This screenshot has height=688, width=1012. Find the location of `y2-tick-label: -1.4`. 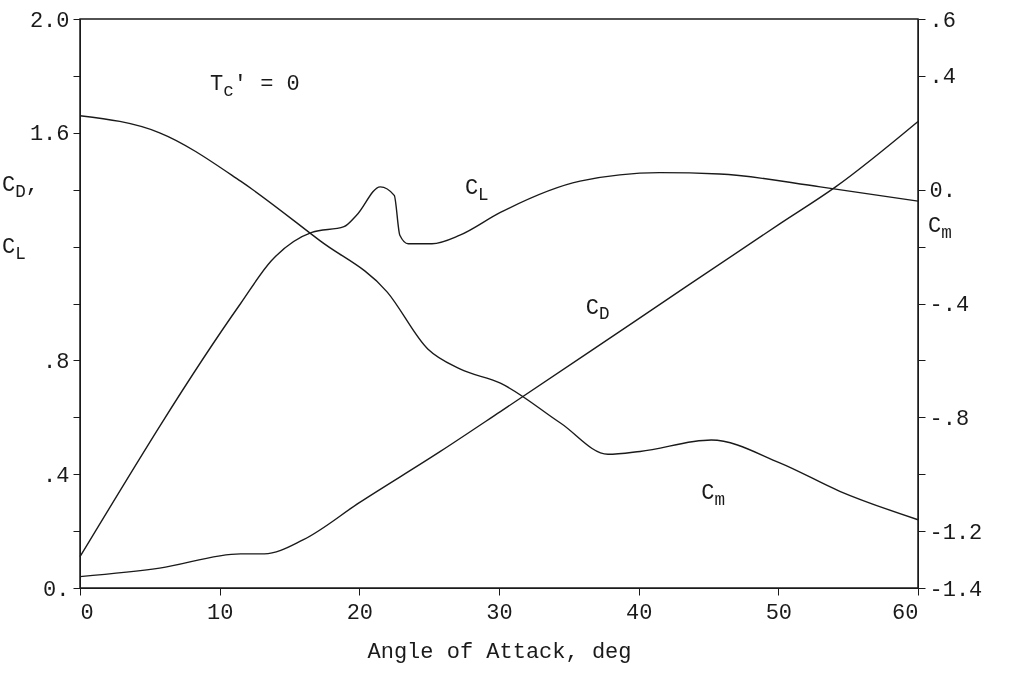

y2-tick-label: -1.4 is located at coordinates (956, 590).